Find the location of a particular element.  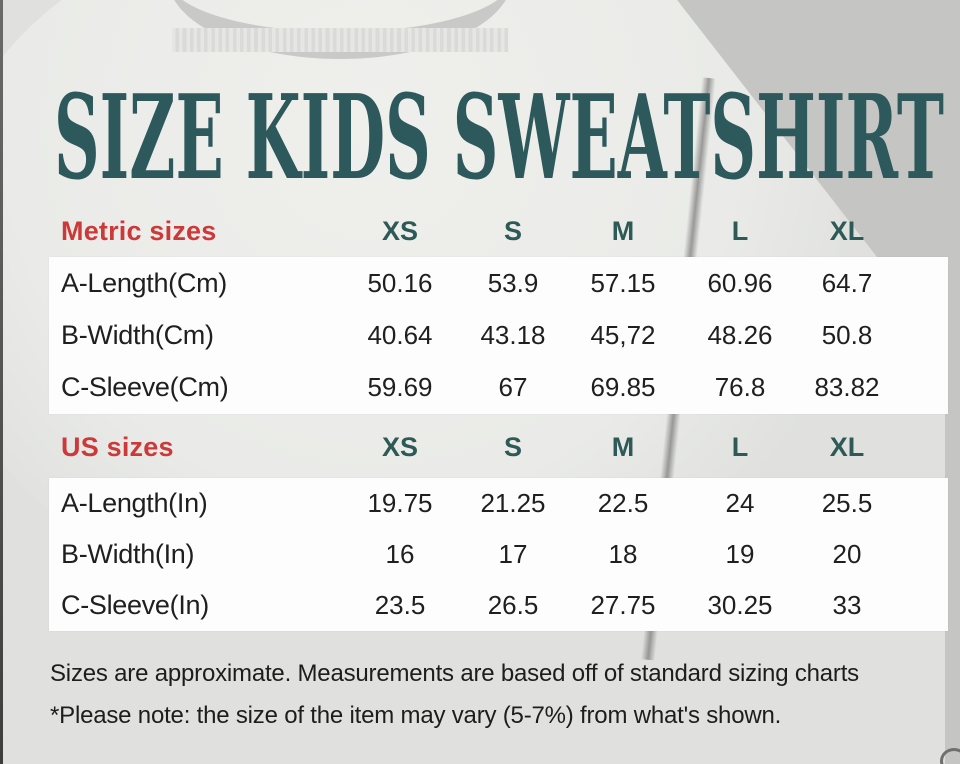

page-title: SIZE KIDS SWEATSHIRT is located at coordinates (499, 141).